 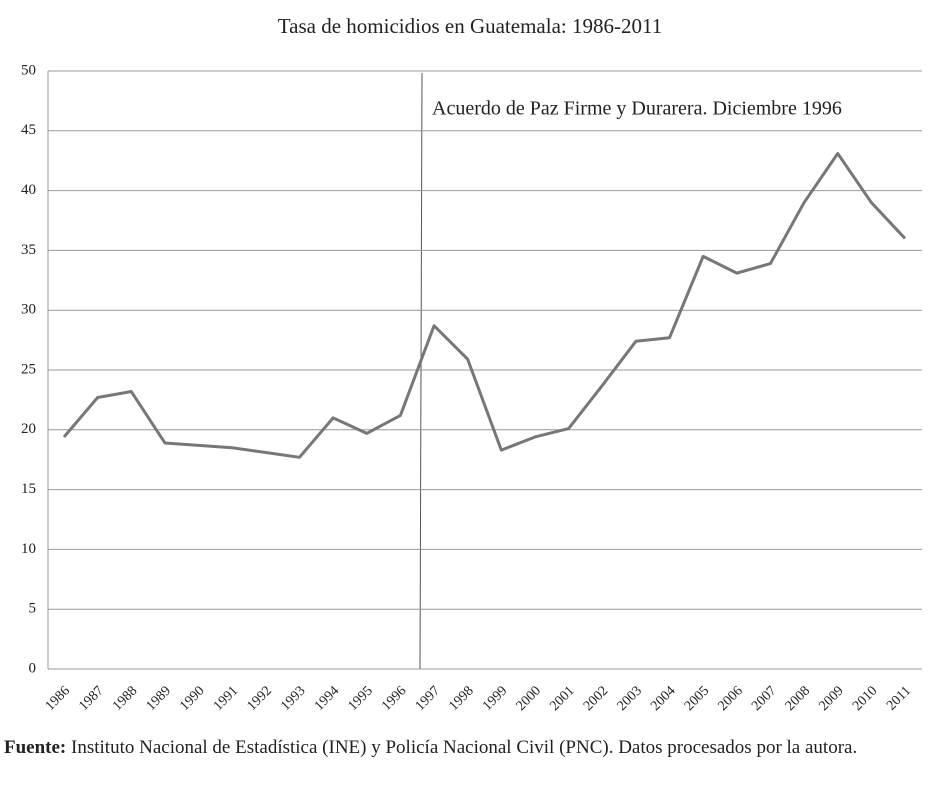 I want to click on x-tick-label: 2003, so click(x=630, y=698).